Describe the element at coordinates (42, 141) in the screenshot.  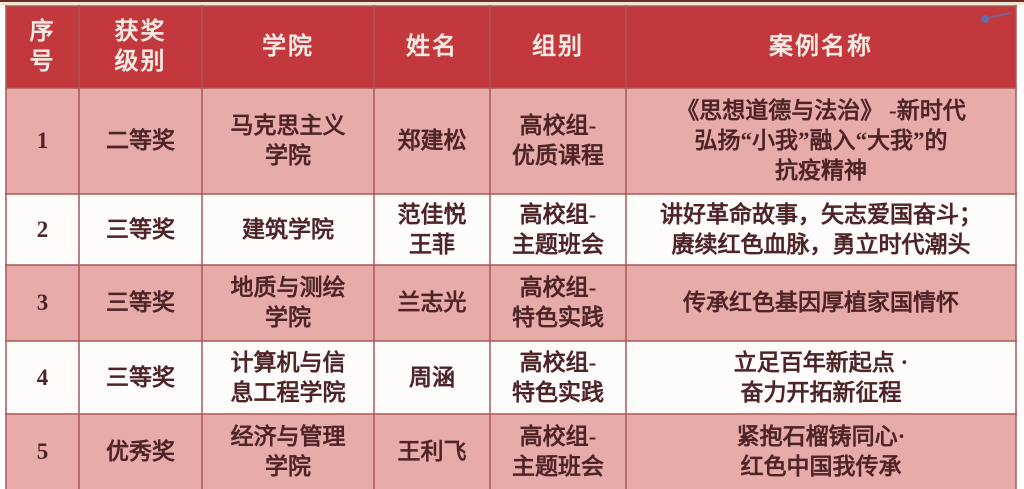
I see `cell-serial: 1` at that location.